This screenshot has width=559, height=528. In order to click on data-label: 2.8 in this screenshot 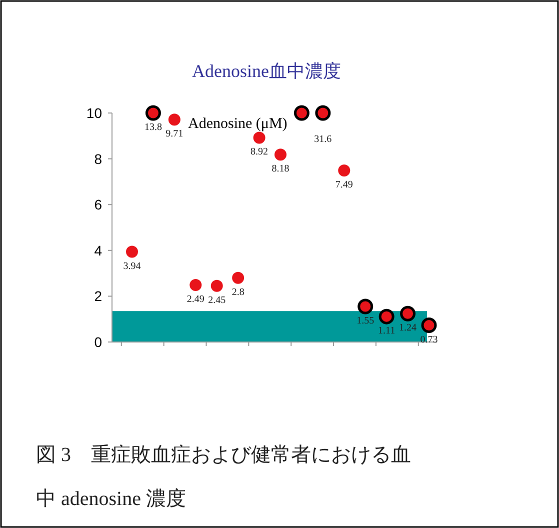, I will do `click(238, 292)`.